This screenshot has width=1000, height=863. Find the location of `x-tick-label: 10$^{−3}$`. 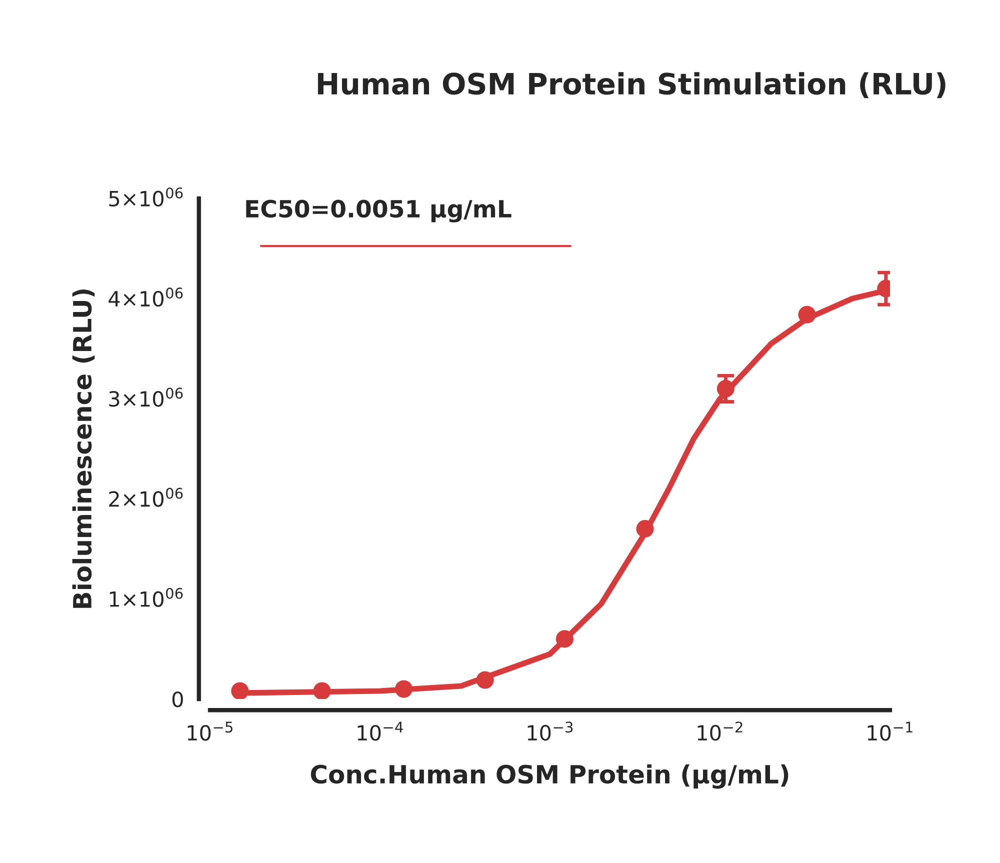

x-tick-label: 10$^{−3}$ is located at coordinates (550, 731).